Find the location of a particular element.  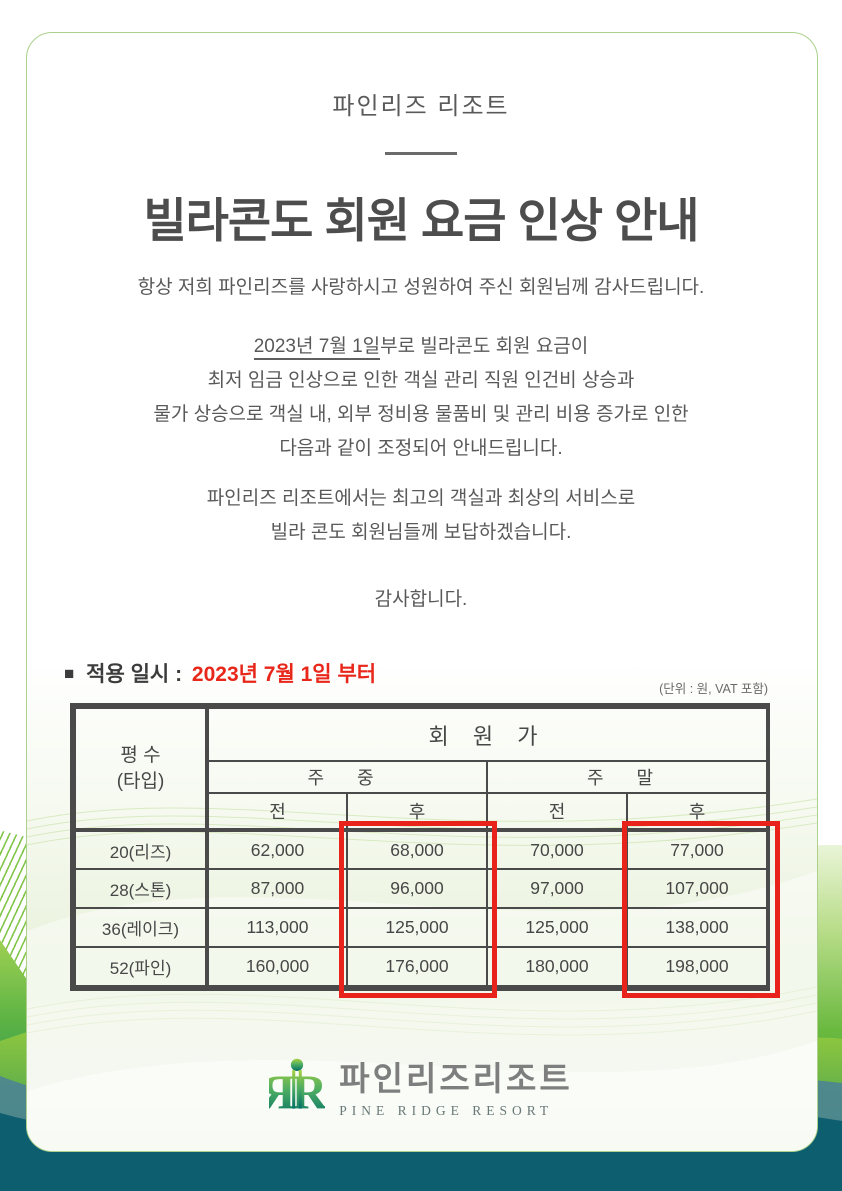

weekday-header: 주 중 is located at coordinates (347, 777).